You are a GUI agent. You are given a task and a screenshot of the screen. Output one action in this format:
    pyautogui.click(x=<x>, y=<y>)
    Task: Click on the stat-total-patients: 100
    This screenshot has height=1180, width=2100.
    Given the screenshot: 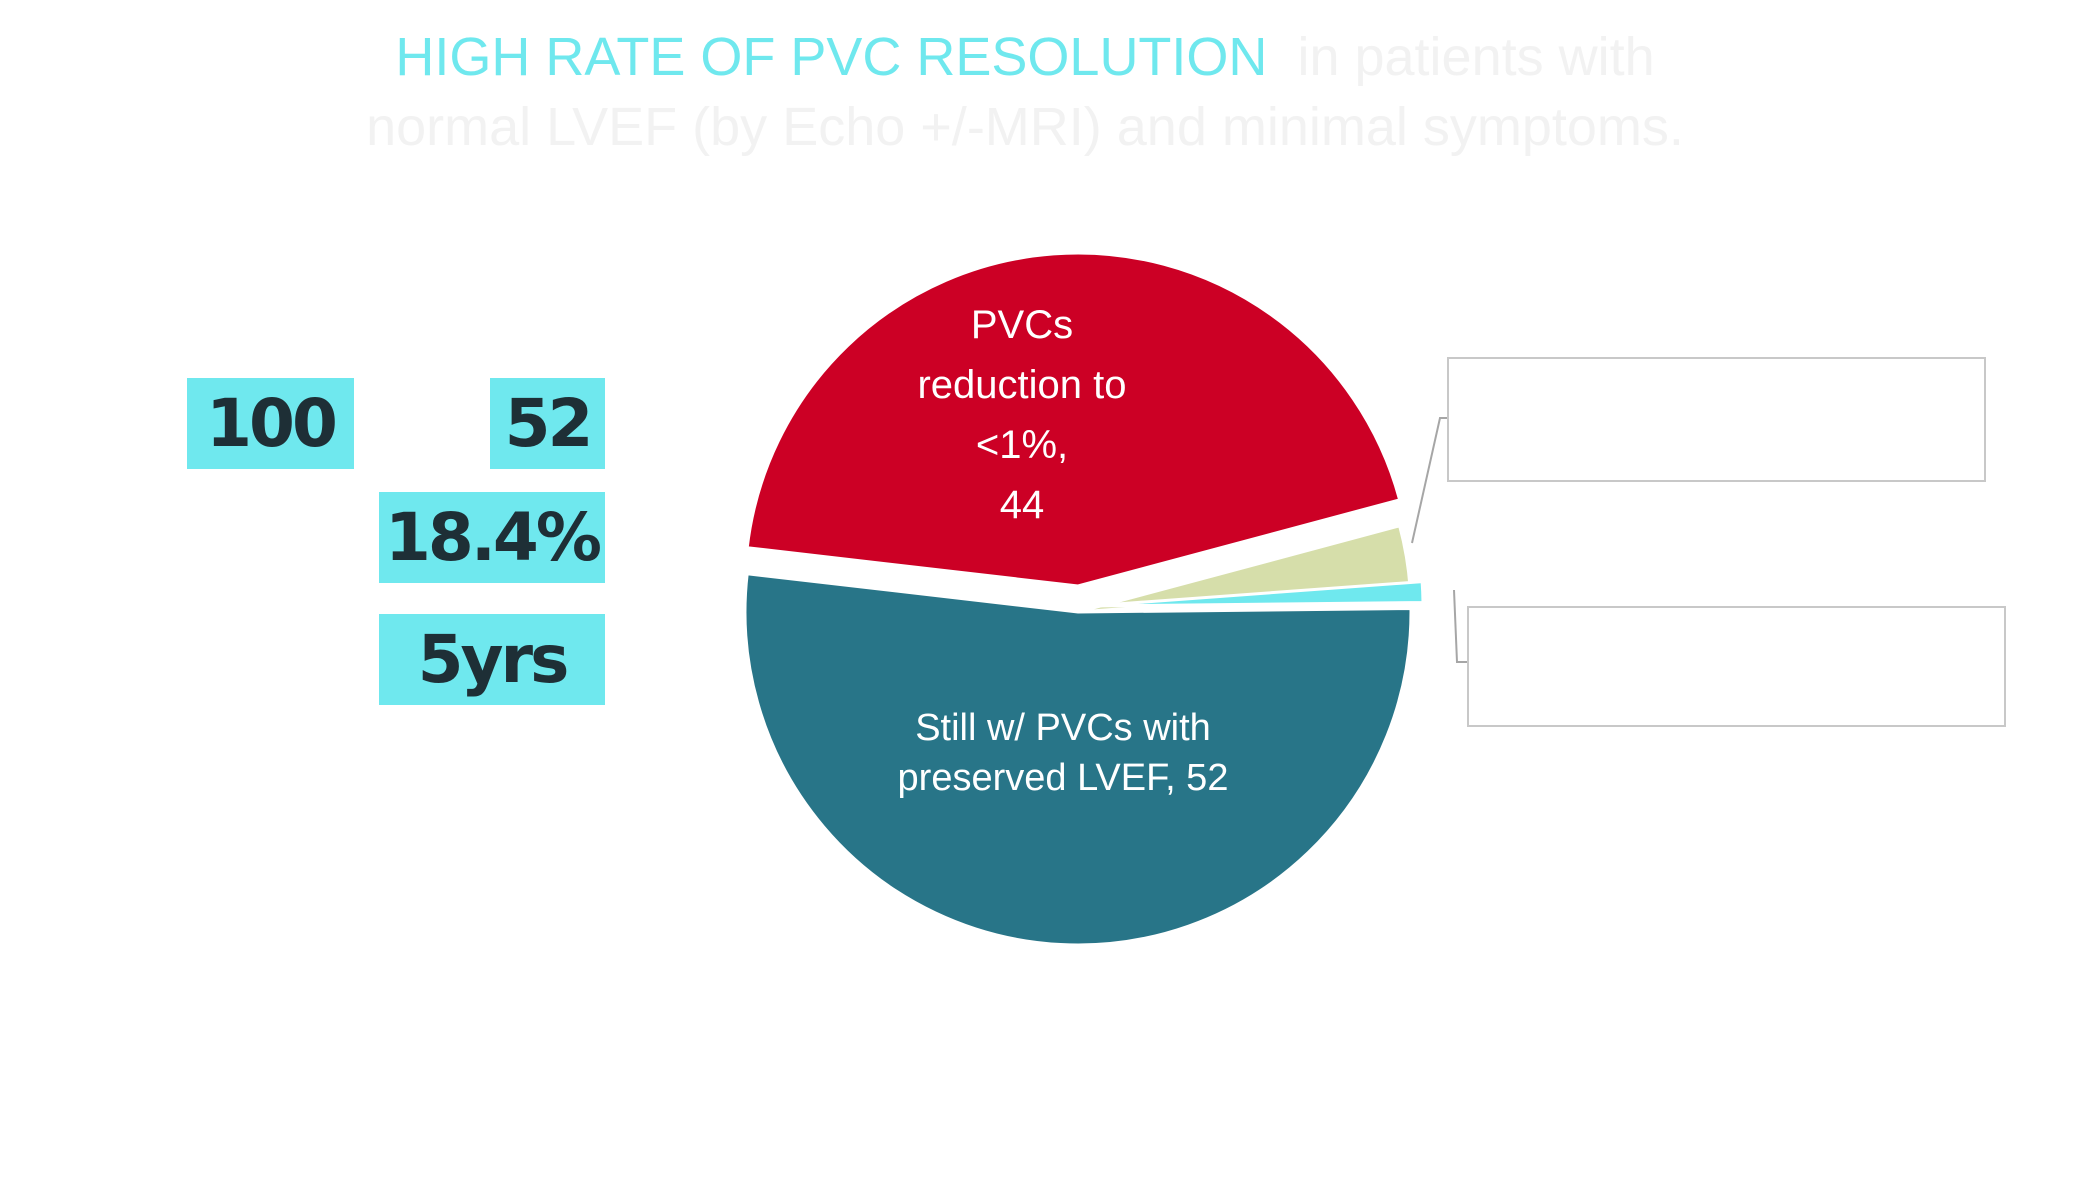 What is the action you would take?
    pyautogui.click(x=270, y=423)
    